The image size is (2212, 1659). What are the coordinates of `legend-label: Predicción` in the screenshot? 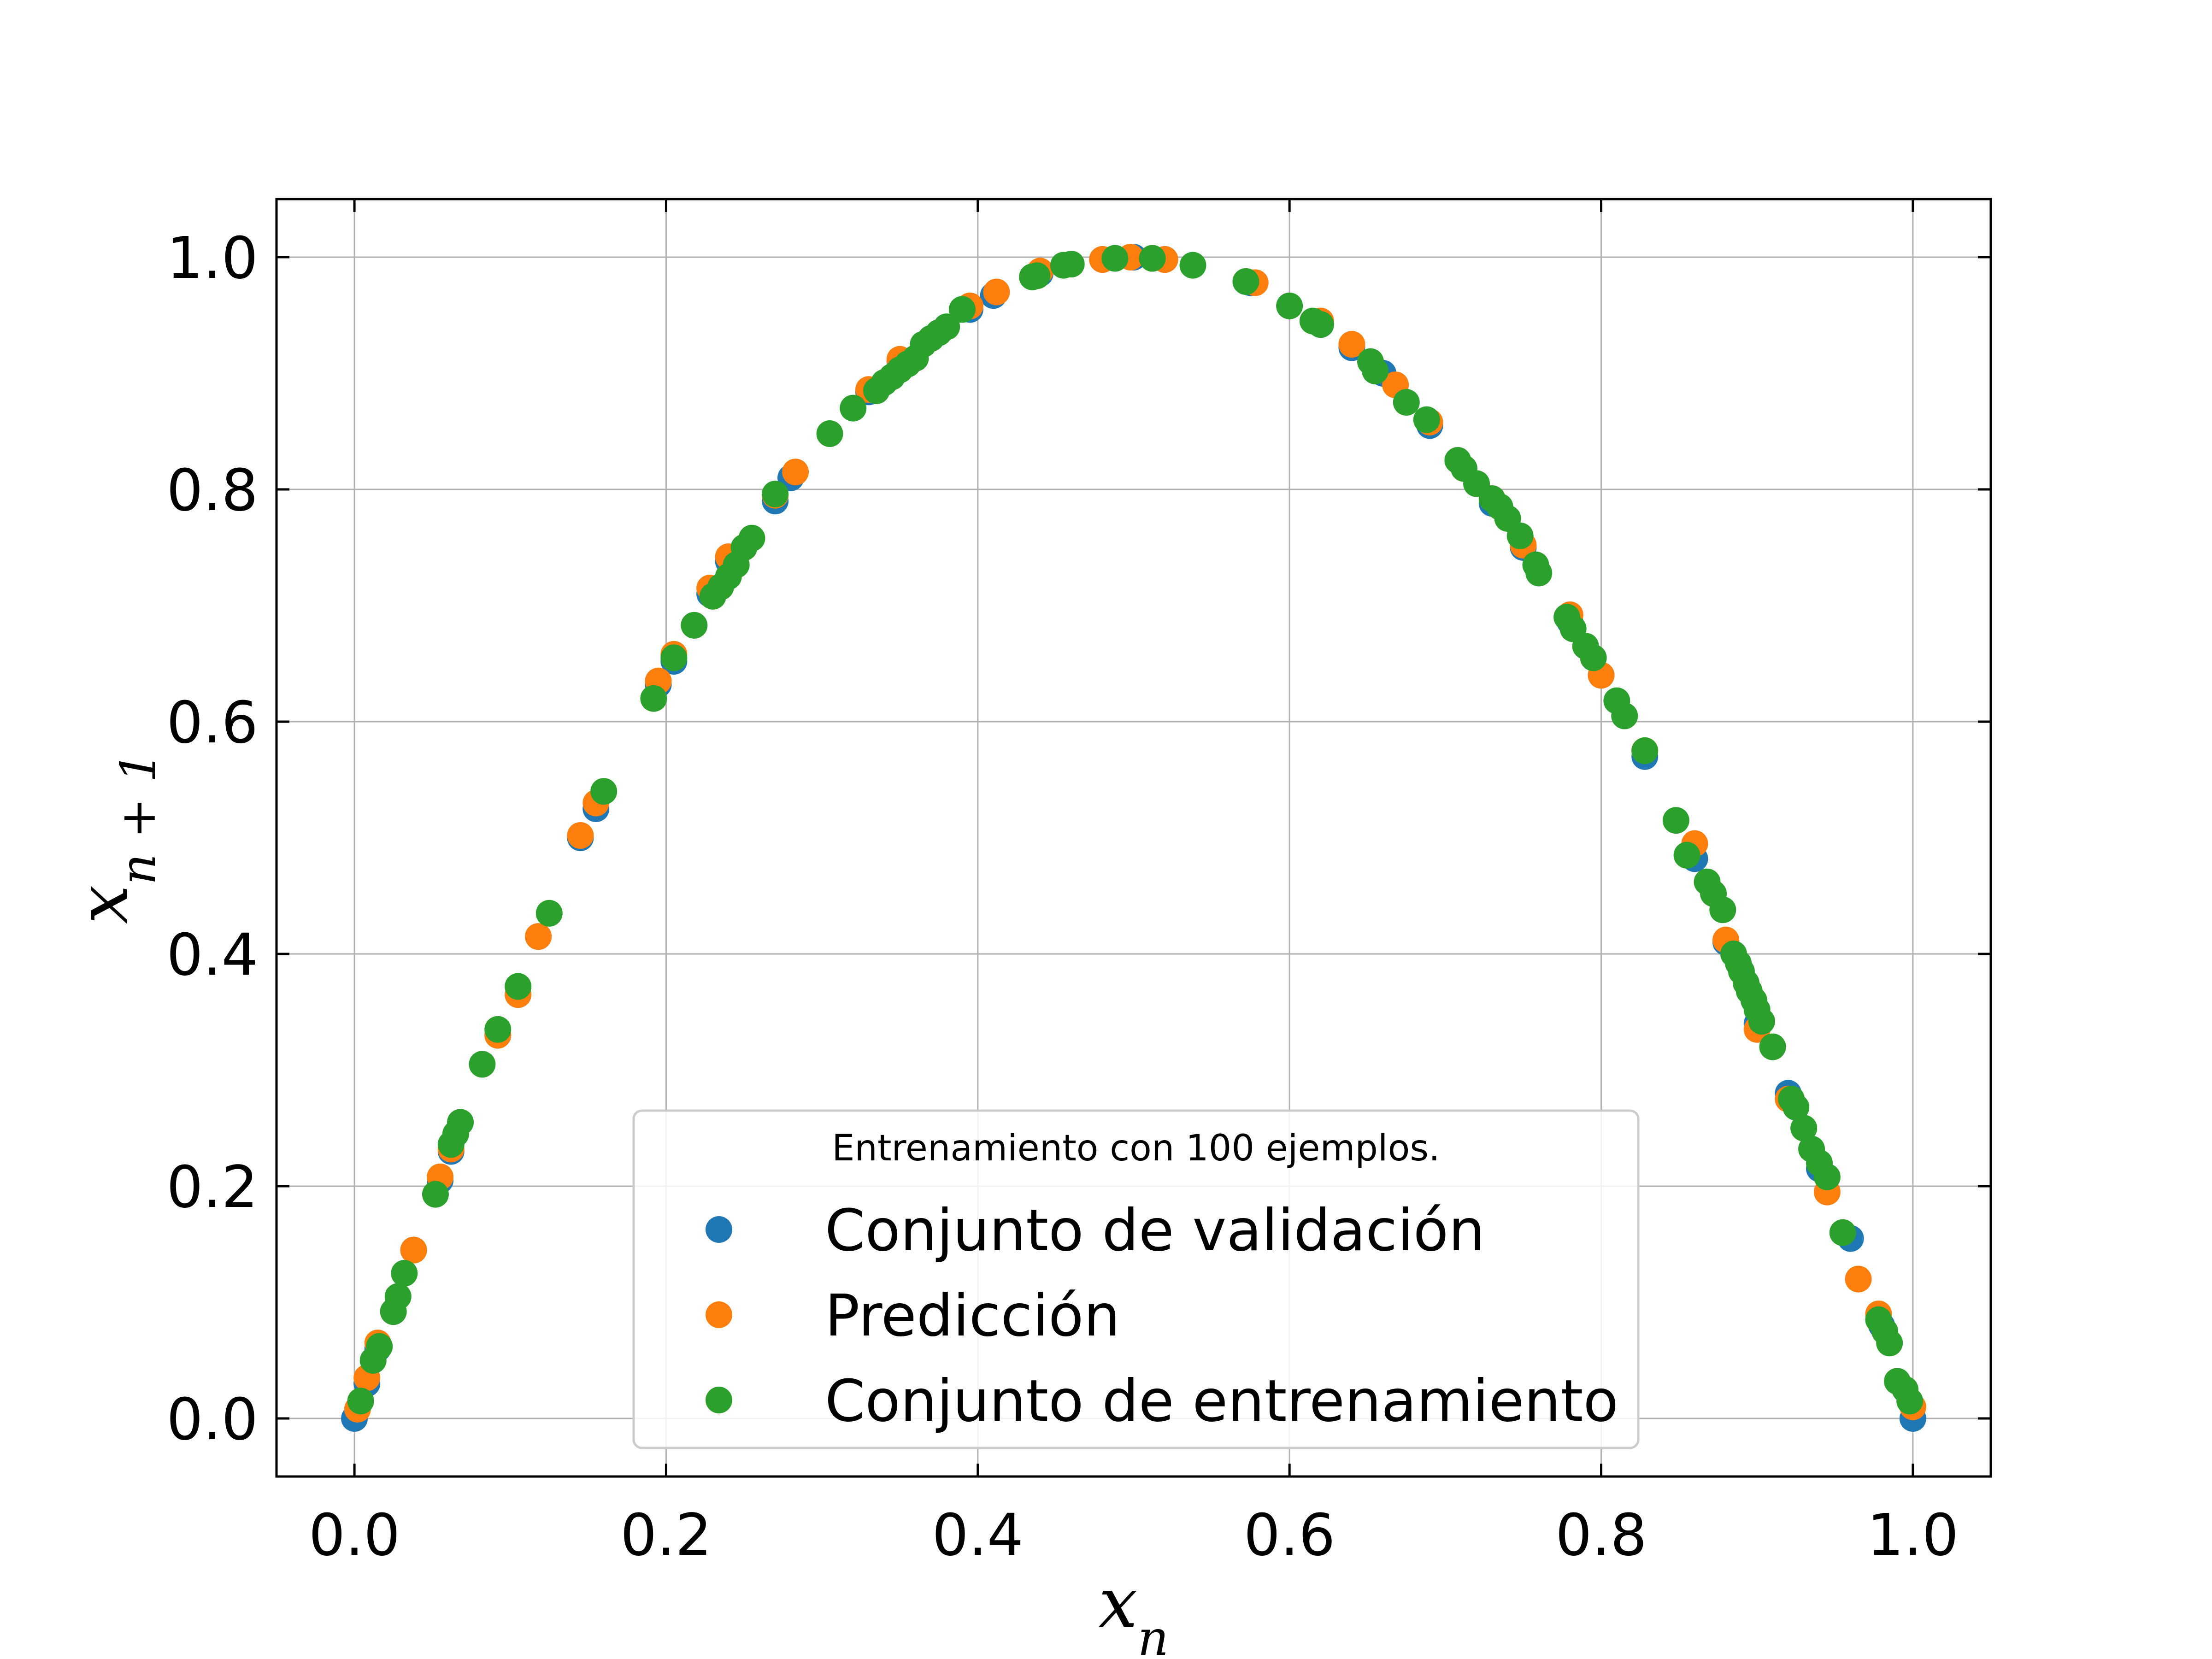 It's located at (972, 1315).